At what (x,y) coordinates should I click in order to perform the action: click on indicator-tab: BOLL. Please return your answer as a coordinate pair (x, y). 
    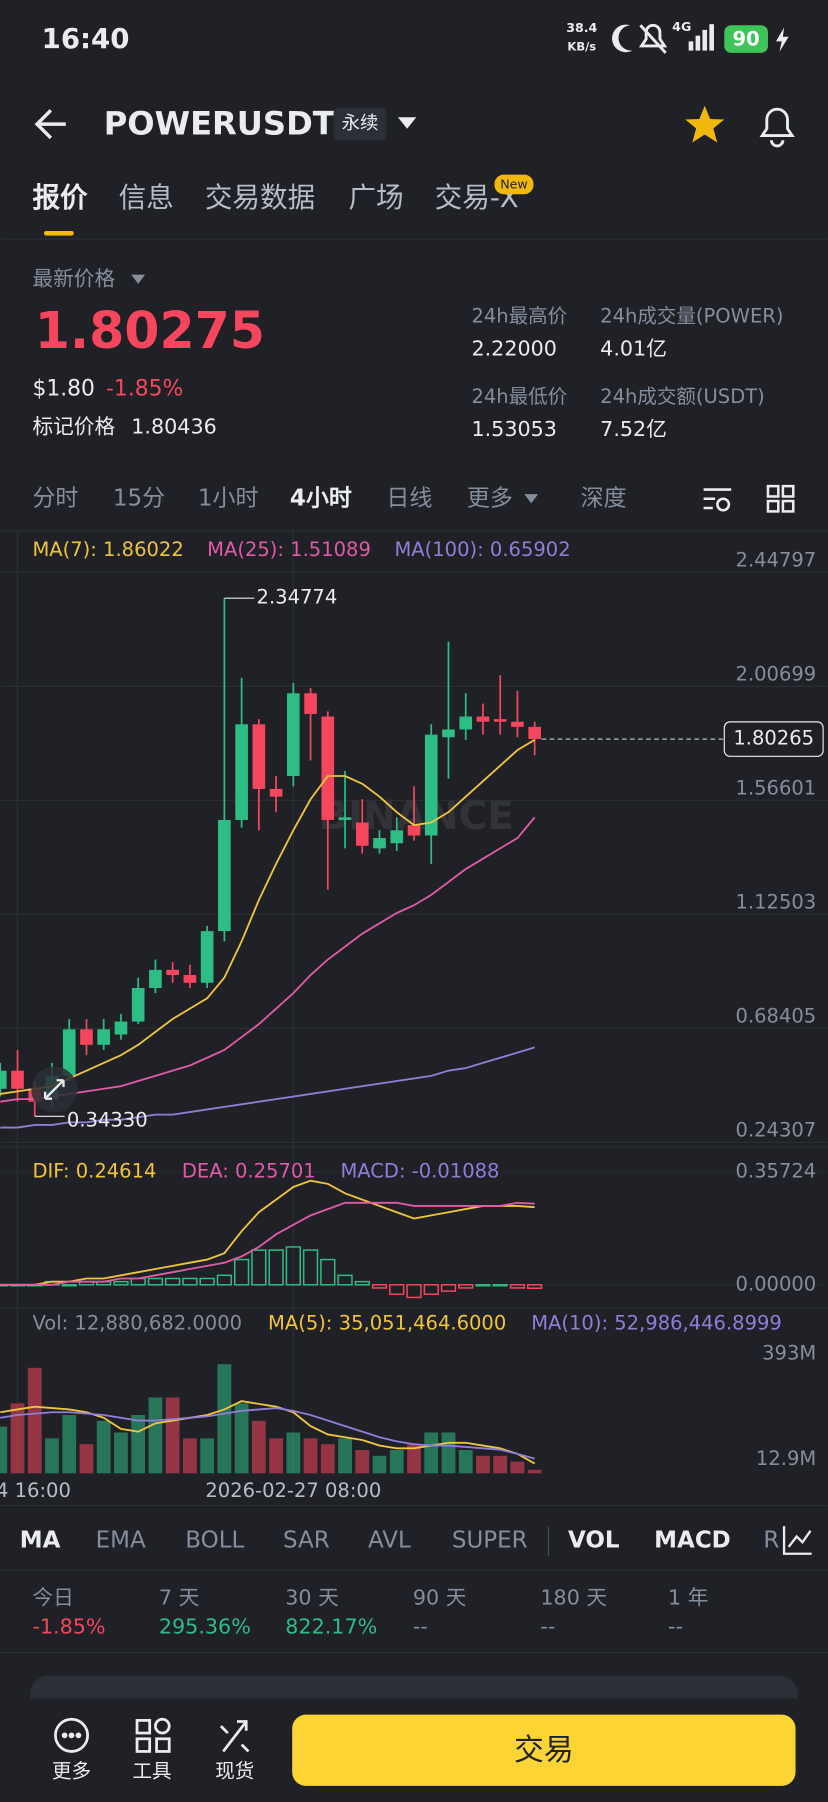
    Looking at the image, I should click on (214, 1541).